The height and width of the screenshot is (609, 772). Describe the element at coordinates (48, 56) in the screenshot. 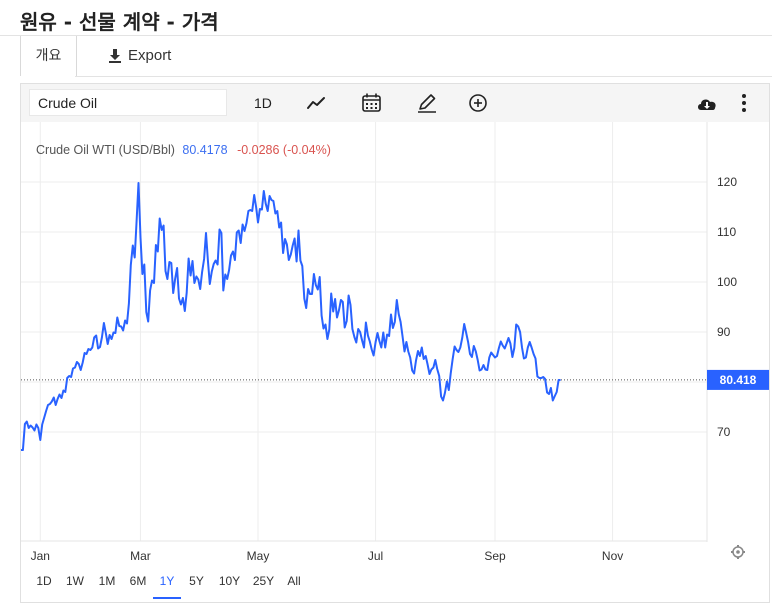

I see `tab-overview: 개요` at that location.